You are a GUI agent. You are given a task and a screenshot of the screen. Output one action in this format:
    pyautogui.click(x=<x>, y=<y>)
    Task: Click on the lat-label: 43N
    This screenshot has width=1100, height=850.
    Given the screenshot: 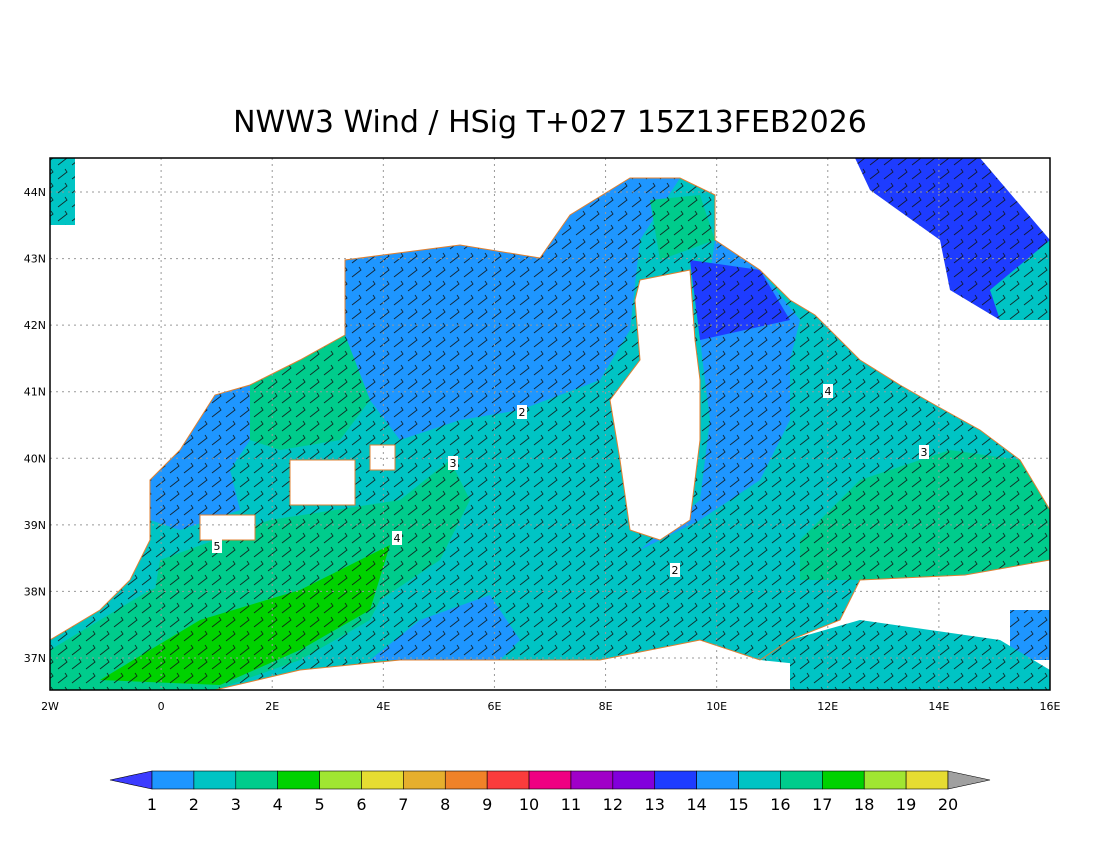 What is the action you would take?
    pyautogui.click(x=35, y=259)
    